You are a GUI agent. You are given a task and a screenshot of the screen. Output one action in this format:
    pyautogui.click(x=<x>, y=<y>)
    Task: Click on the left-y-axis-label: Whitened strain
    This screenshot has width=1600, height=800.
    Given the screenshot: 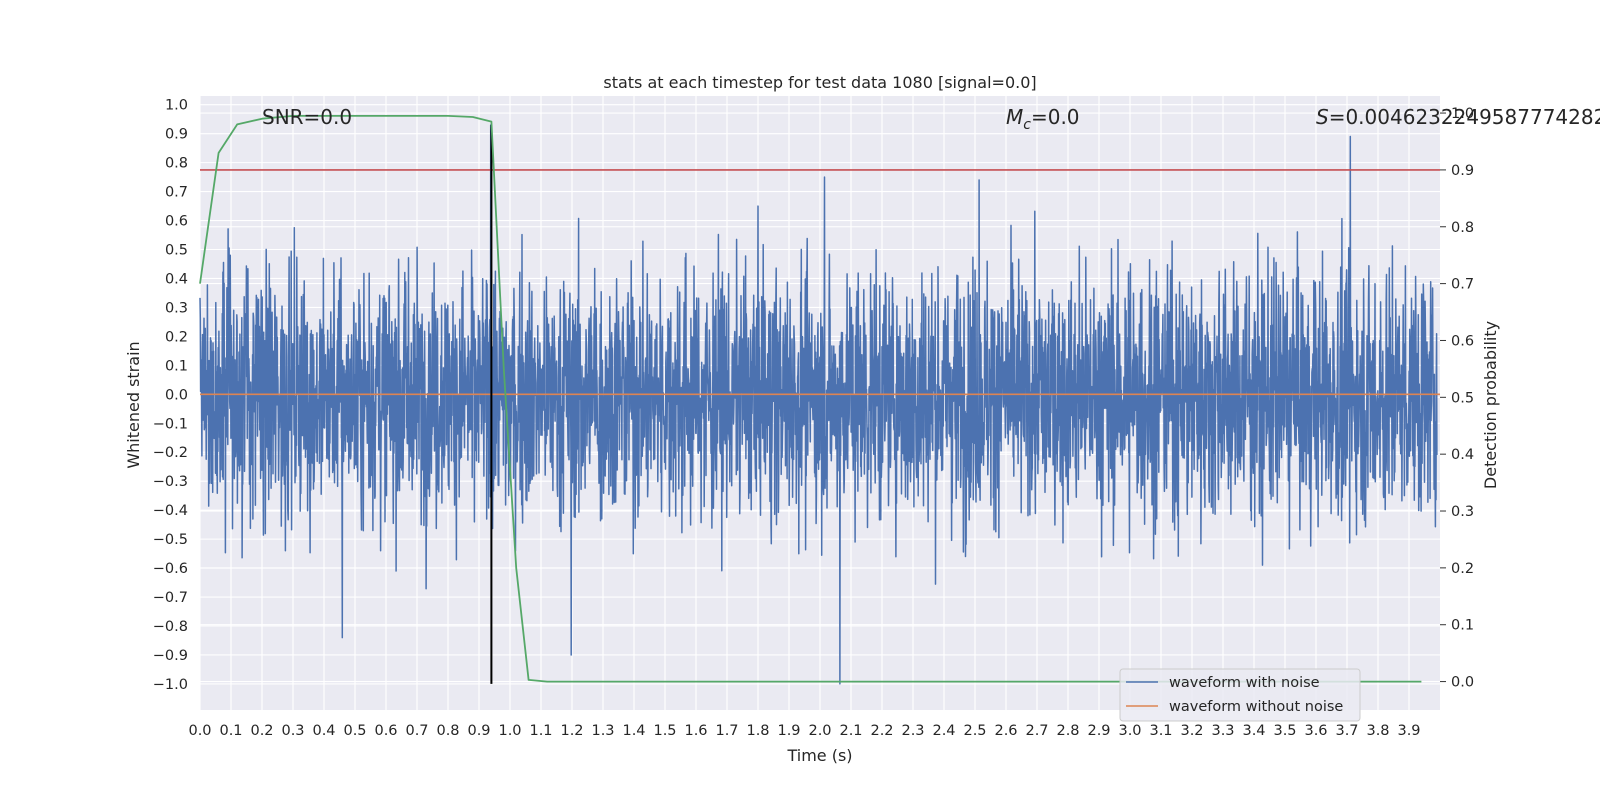 What is the action you would take?
    pyautogui.click(x=133, y=404)
    